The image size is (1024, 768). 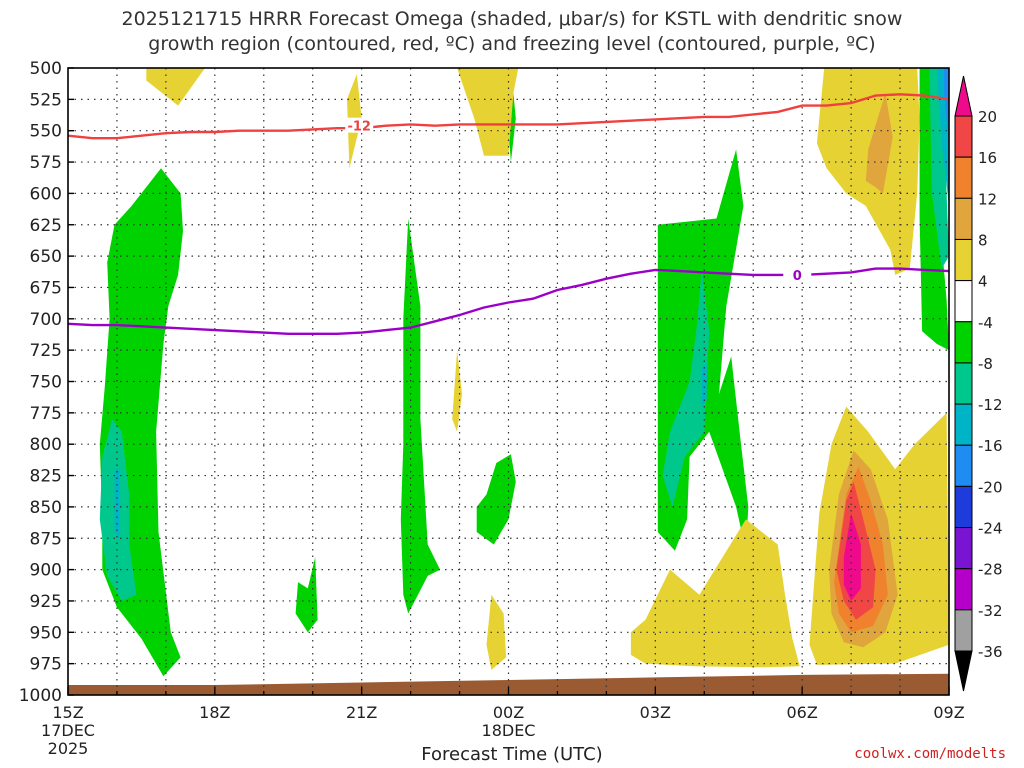 I want to click on x-tick-label: 09Z, so click(x=948, y=712).